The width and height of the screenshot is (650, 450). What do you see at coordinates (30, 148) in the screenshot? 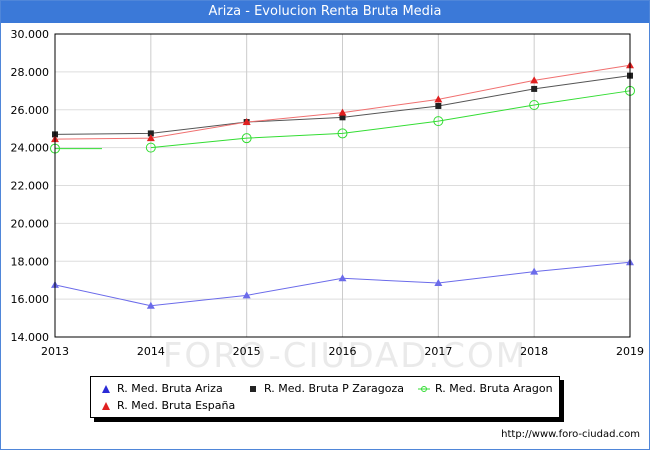
I see `y-tick-label: 24.000` at bounding box center [30, 148].